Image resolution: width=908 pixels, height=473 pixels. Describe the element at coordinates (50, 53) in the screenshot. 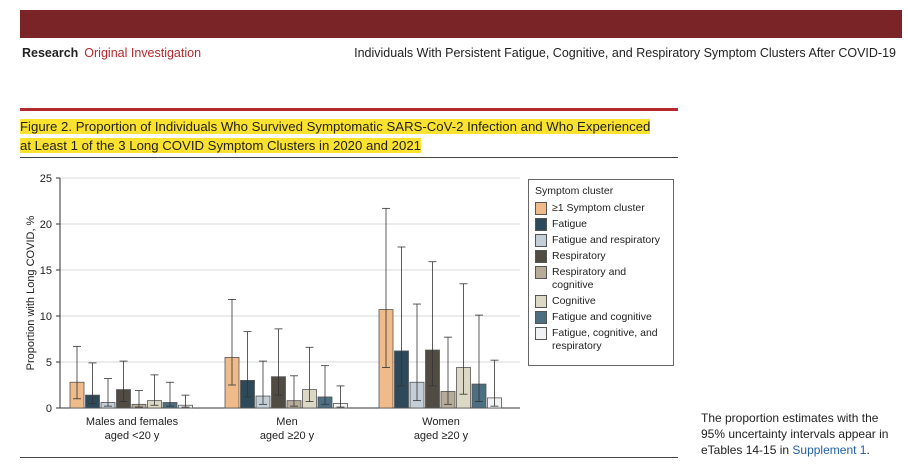

I see `section-label: Research` at that location.